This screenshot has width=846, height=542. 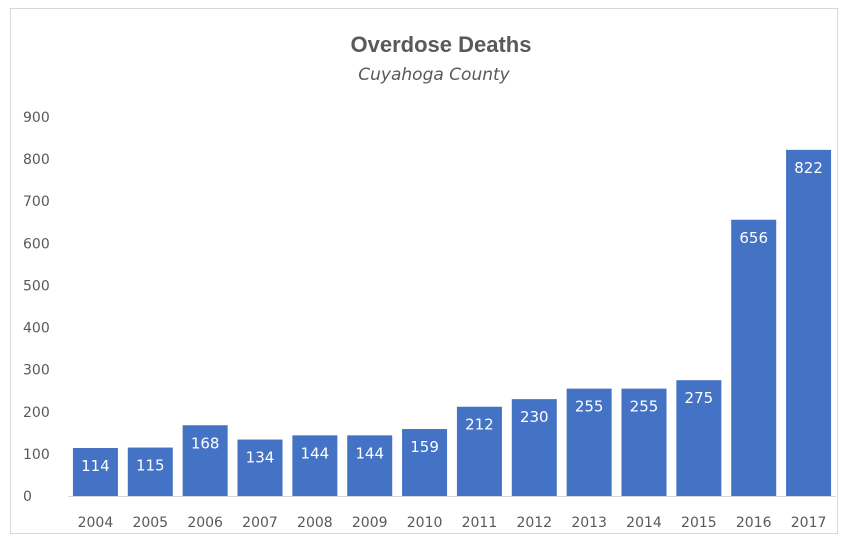 I want to click on y-tick-label: 200, so click(x=36, y=413).